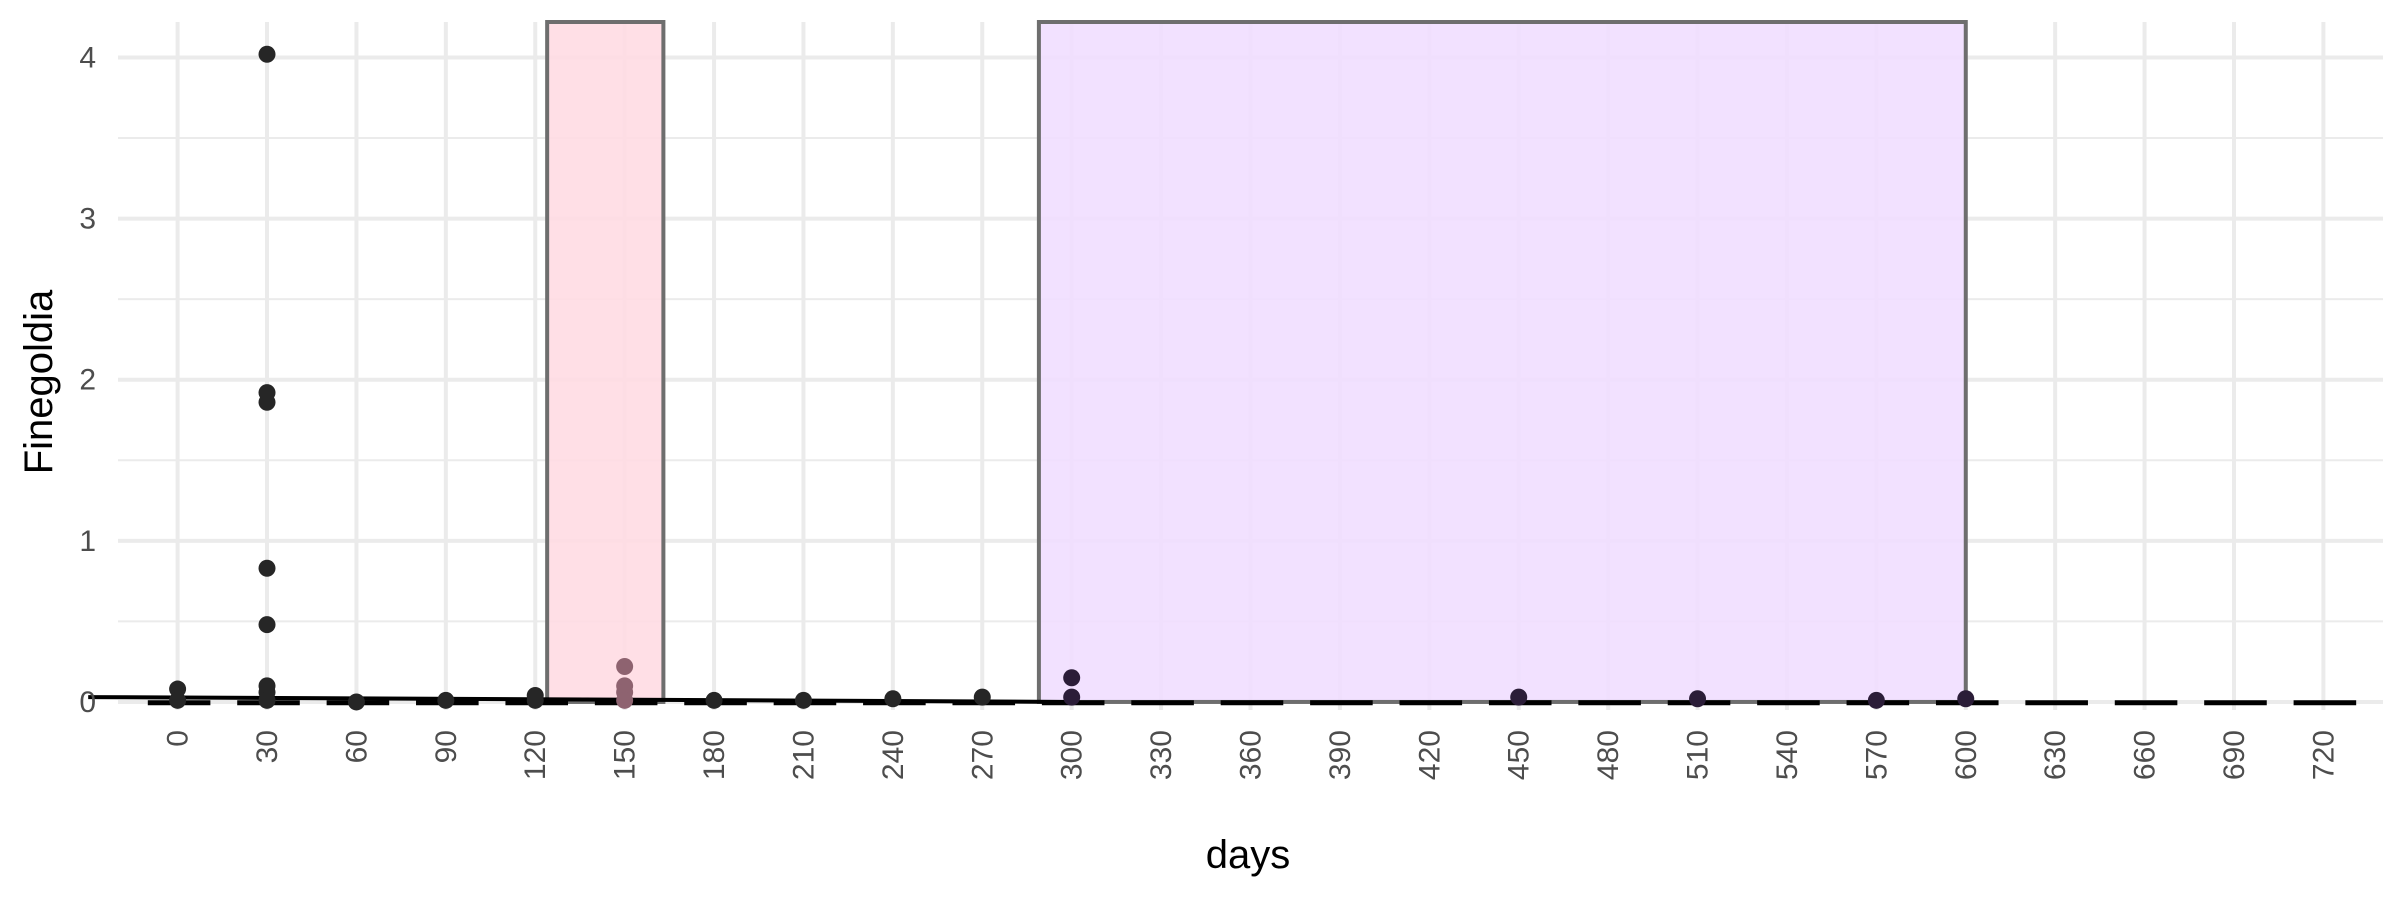  Describe the element at coordinates (87, 219) in the screenshot. I see `y-tick-label: 3` at that location.